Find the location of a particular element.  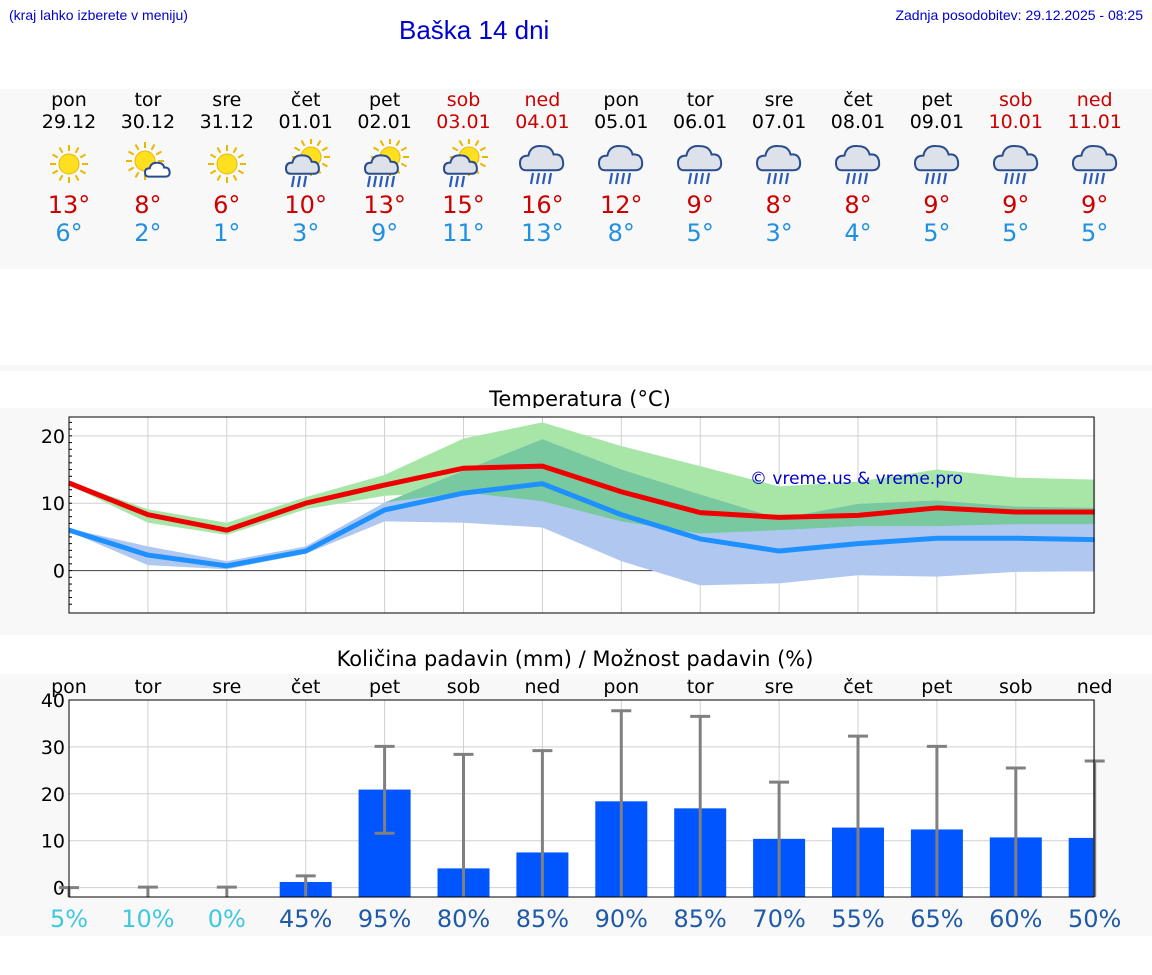

sun-cloud-heavy-rain-icon is located at coordinates (386, 163).